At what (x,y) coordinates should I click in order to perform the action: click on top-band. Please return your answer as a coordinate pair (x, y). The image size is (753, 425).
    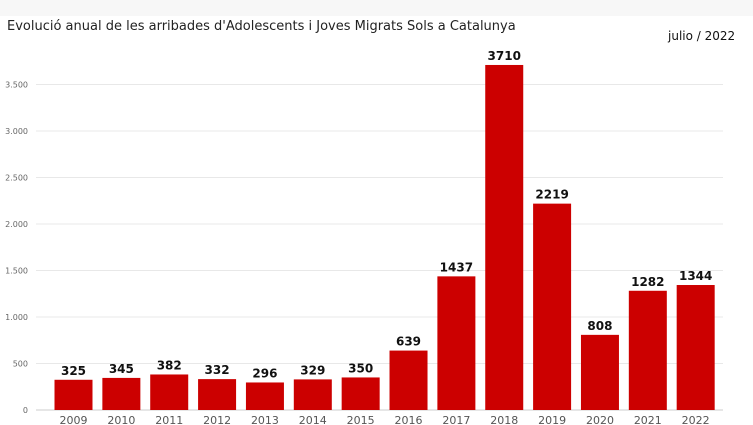
    Looking at the image, I should click on (376, 8).